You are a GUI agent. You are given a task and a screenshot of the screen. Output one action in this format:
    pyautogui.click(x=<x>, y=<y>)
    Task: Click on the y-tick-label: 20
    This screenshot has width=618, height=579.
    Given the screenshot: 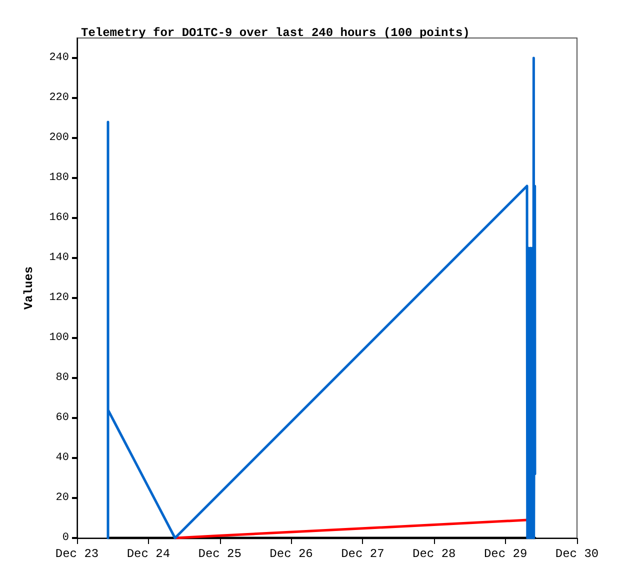 What is the action you would take?
    pyautogui.click(x=62, y=498)
    